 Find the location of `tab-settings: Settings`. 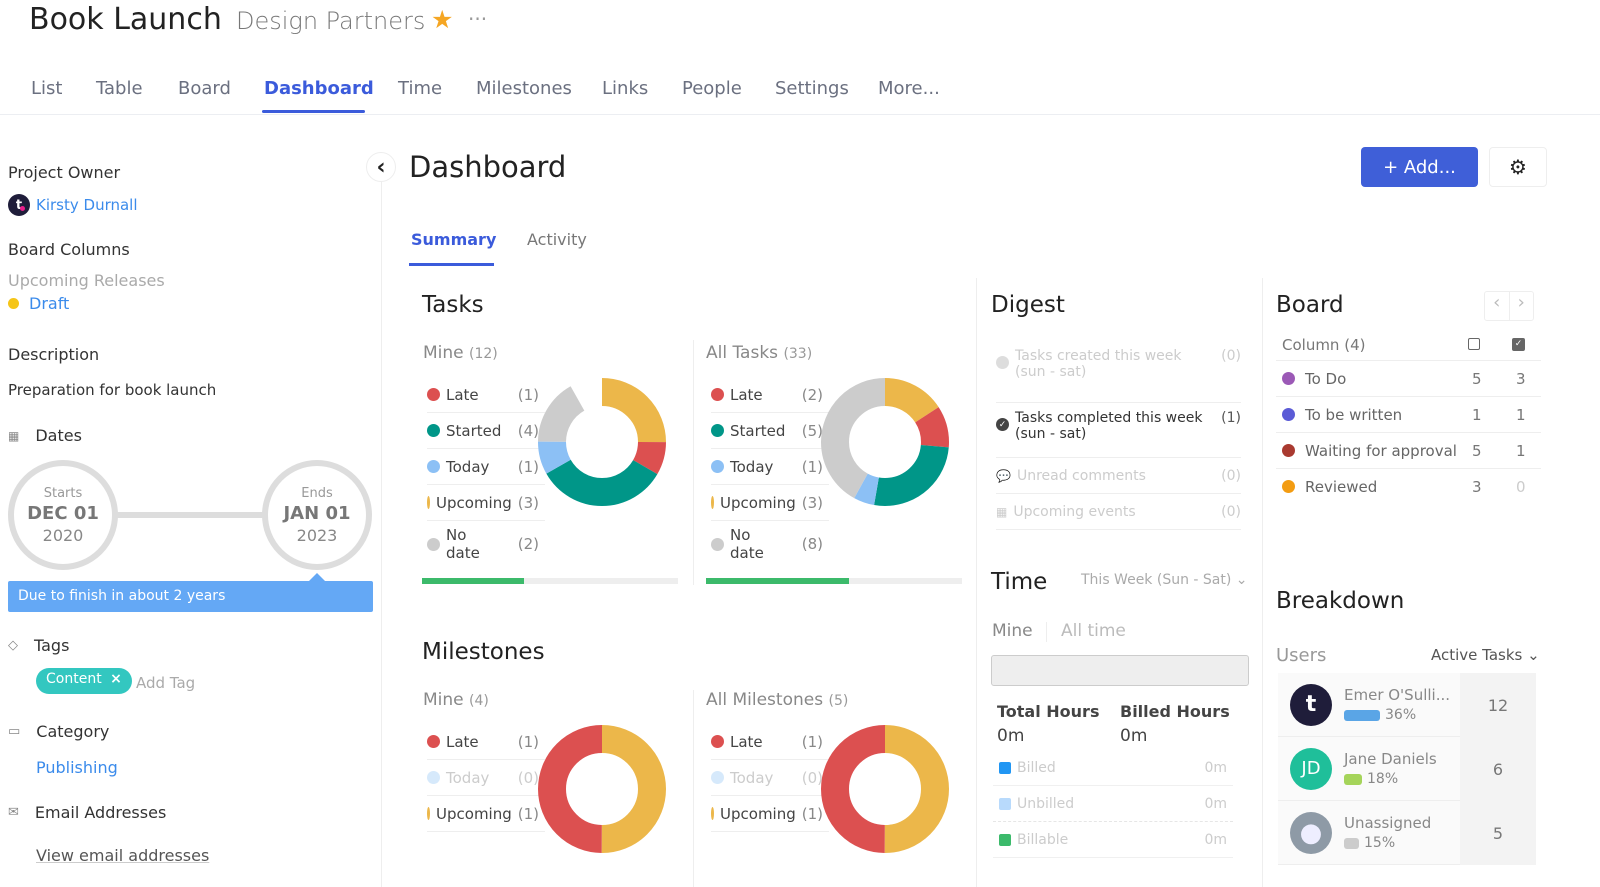

tab-settings: Settings is located at coordinates (812, 88).